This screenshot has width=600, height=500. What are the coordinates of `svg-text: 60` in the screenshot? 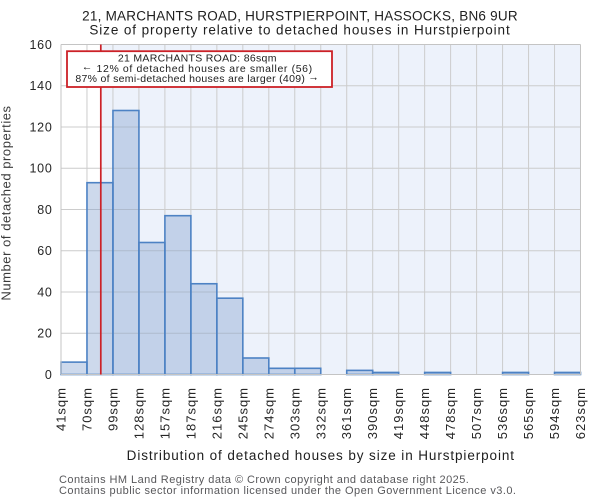 It's located at (44, 251).